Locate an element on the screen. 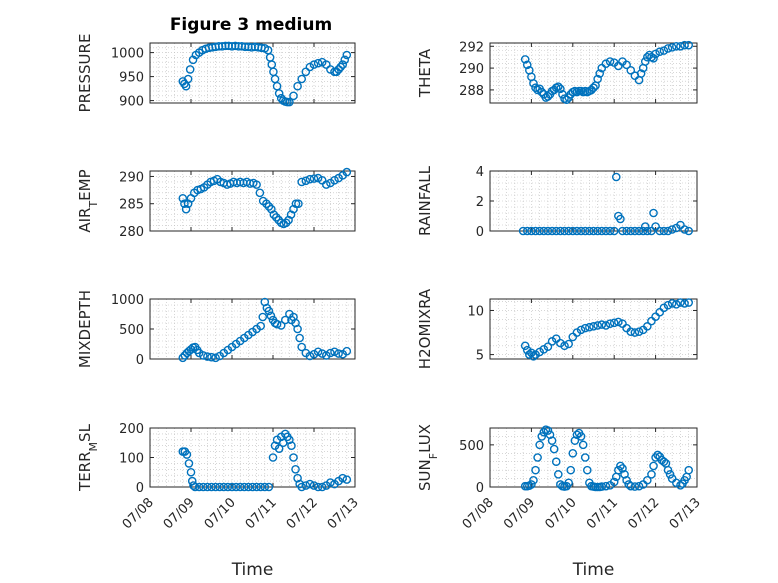 This screenshot has height=583, width=778. y-tick-label: 900 is located at coordinates (131, 102).